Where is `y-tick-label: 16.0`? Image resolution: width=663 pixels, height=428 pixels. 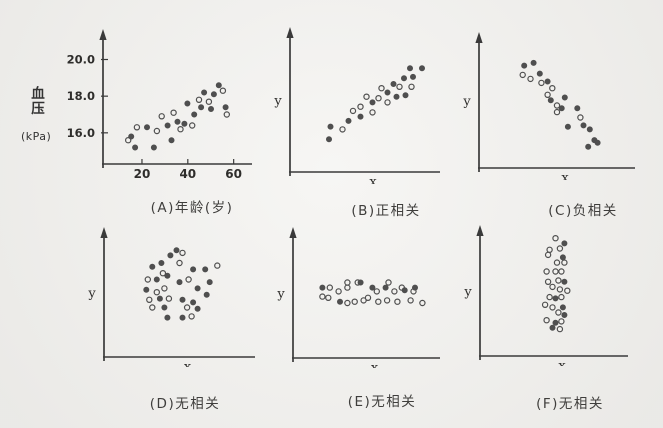 y-tick-label: 16.0 is located at coordinates (81, 133).